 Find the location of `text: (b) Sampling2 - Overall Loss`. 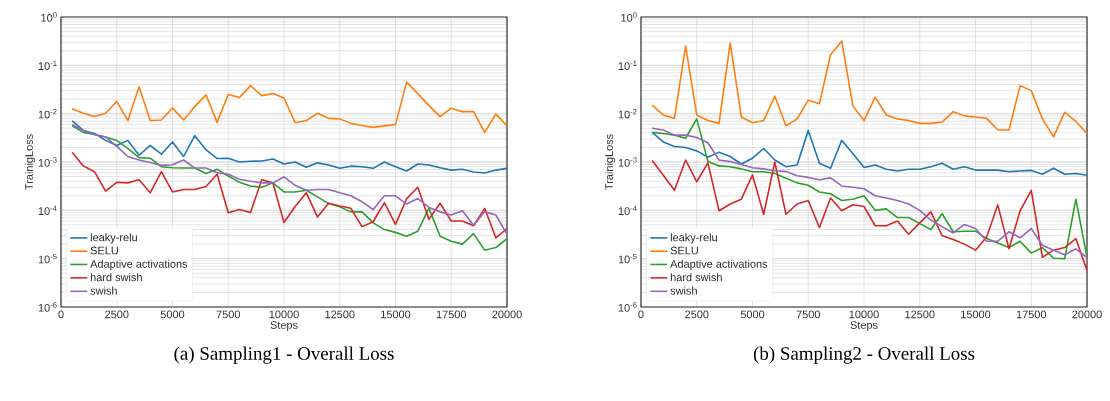

text: (b) Sampling2 - Overall Loss is located at coordinates (864, 355).